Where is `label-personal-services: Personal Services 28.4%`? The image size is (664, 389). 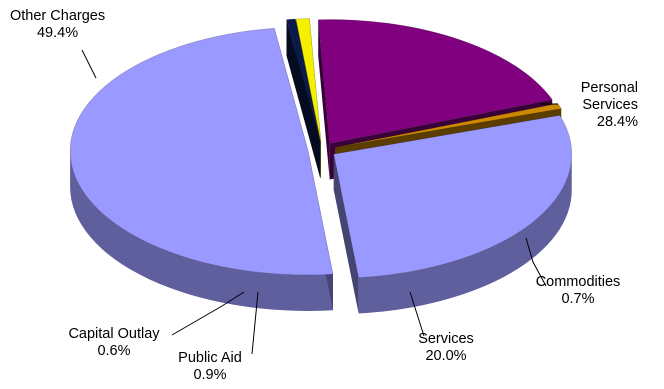
label-personal-services: Personal Services 28.4% is located at coordinates (599, 105).